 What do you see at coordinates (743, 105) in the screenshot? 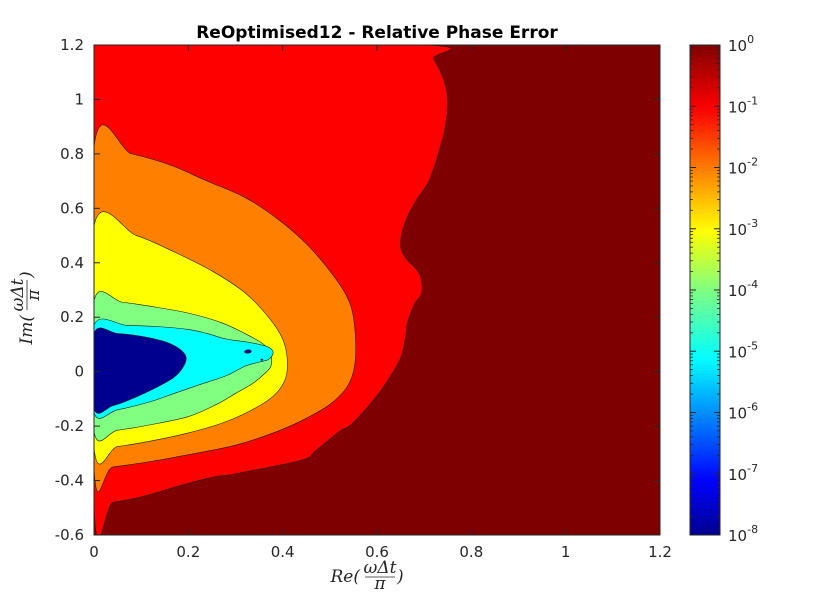
I see `colorbar-tick-label: 10⁻¹` at bounding box center [743, 105].